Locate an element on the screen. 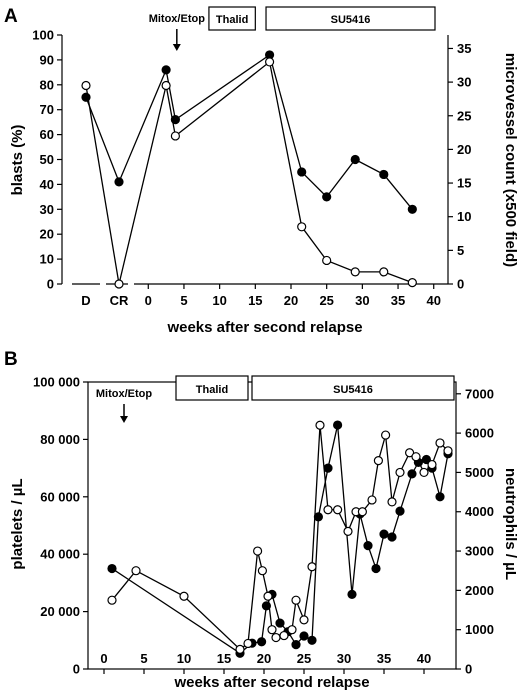  y-tick-label: 100 000 is located at coordinates (56, 382).